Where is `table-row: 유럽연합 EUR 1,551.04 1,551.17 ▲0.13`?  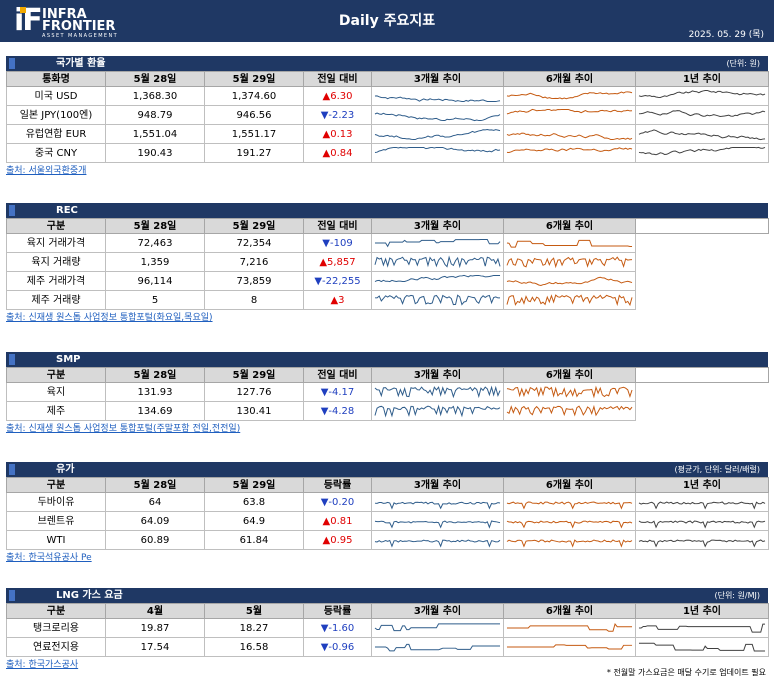 table-row: 유럽연합 EUR 1,551.04 1,551.17 ▲0.13 is located at coordinates (387, 134).